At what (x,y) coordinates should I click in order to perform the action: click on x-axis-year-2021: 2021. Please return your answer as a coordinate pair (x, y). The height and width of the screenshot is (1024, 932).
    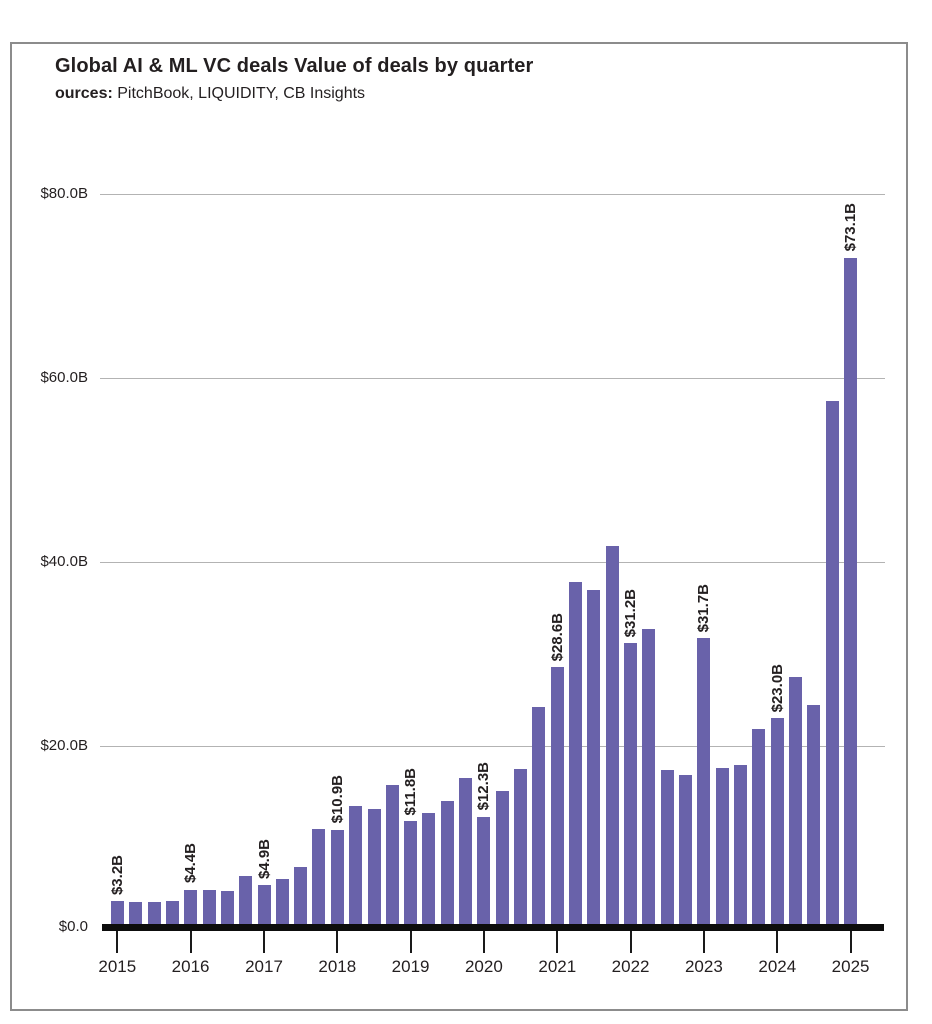
    Looking at the image, I should click on (557, 966).